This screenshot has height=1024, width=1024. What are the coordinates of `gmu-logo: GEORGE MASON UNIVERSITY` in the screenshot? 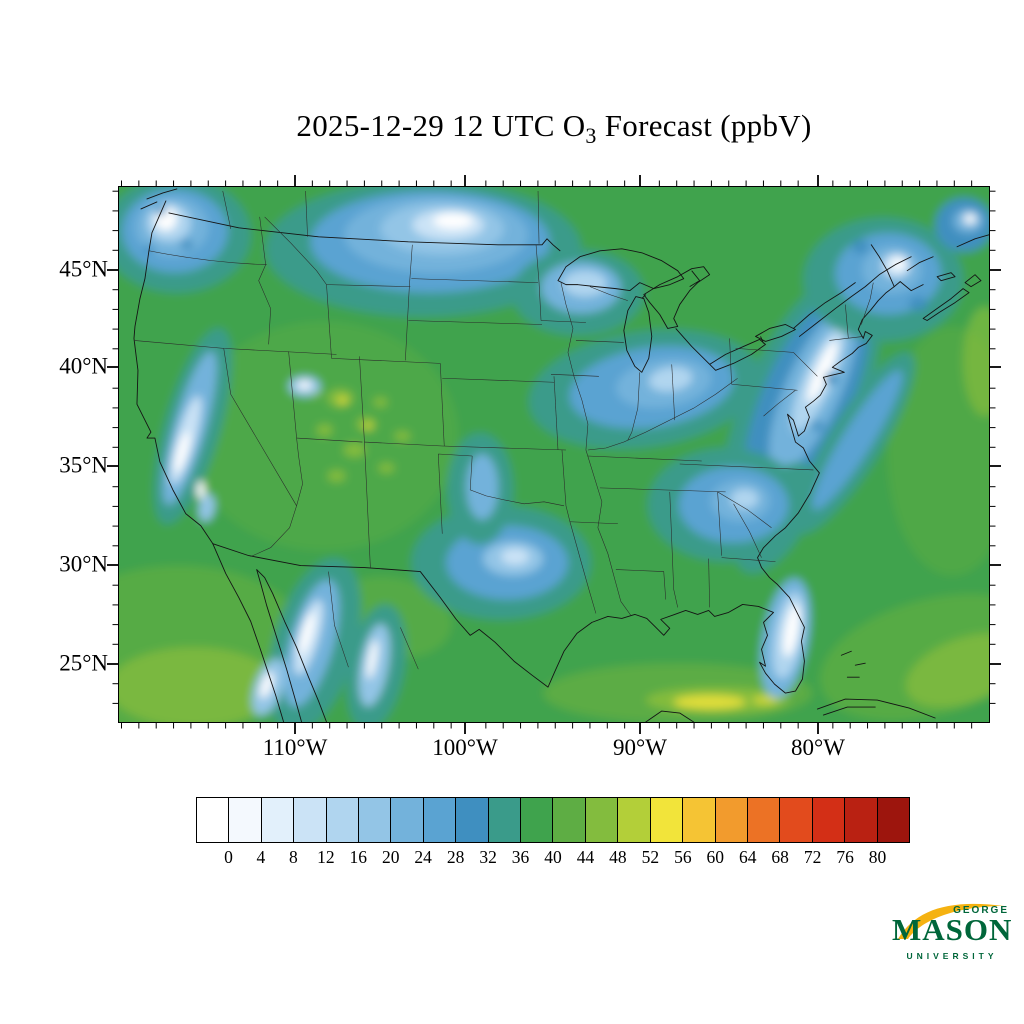 It's located at (952, 938).